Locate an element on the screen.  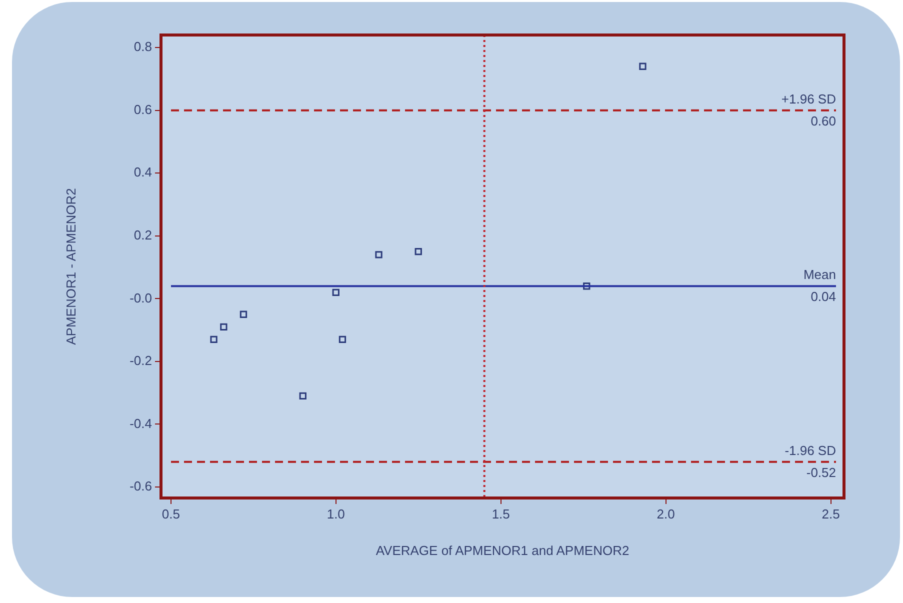
y-tick-label: 0.8 is located at coordinates (143, 46).